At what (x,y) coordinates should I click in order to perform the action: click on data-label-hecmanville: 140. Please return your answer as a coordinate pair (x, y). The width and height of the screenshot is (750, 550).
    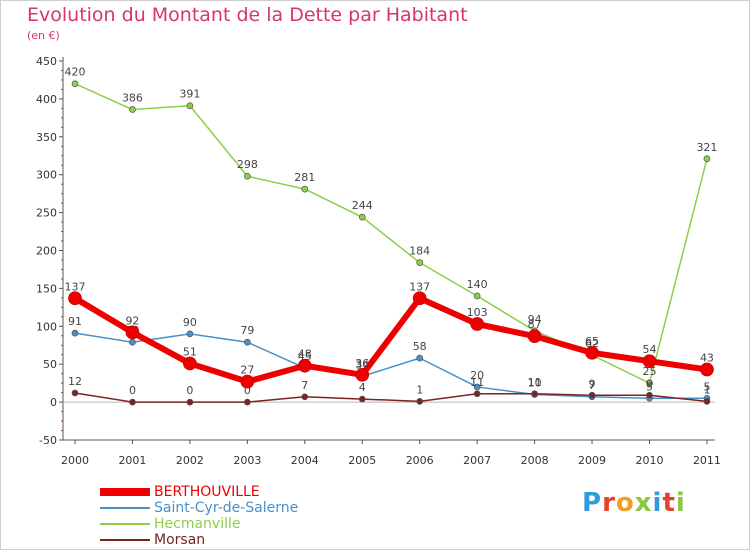
    Looking at the image, I should click on (477, 284).